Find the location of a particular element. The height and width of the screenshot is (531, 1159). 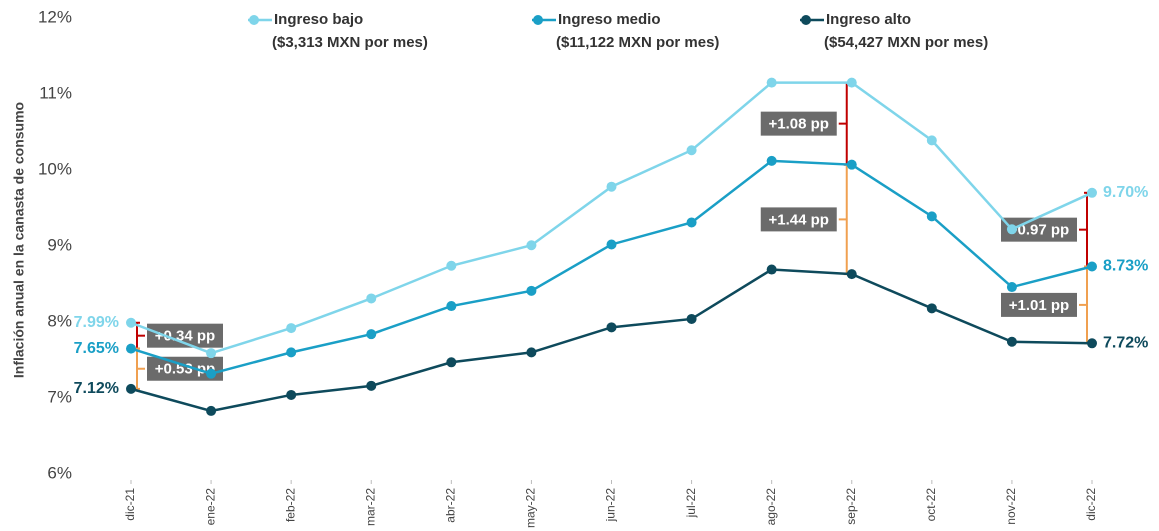

legend-description: ($54,427 MXN por mes) is located at coordinates (906, 42).